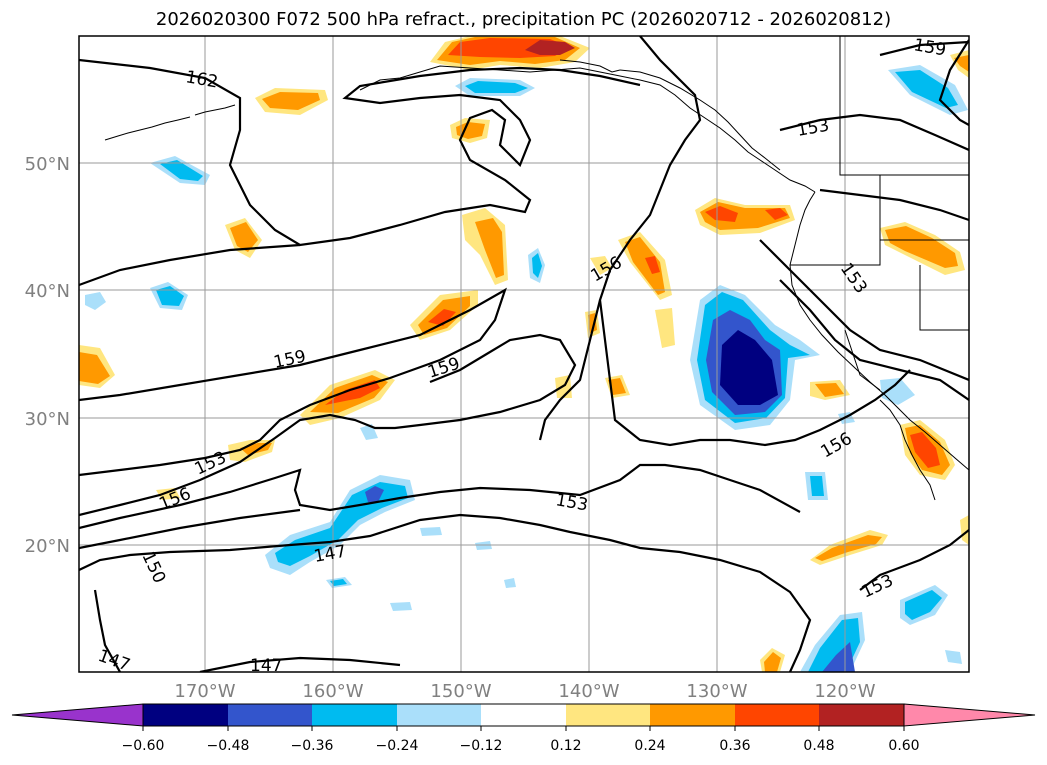  Describe the element at coordinates (649, 746) in the screenshot. I see `colorbar-tick-label: 0.24` at that location.